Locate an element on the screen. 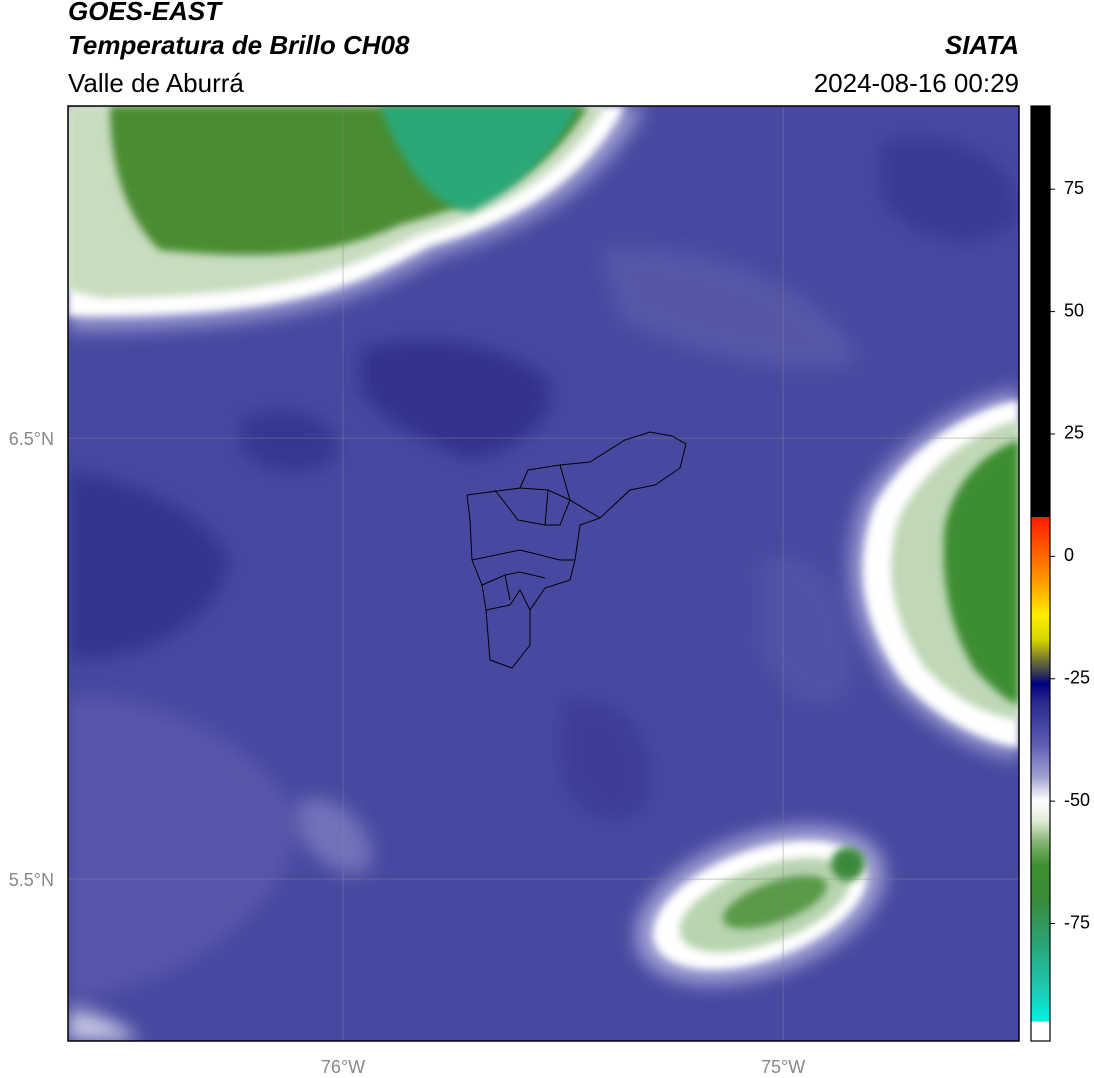  colorbar-tick-label: 25 is located at coordinates (1074, 433).